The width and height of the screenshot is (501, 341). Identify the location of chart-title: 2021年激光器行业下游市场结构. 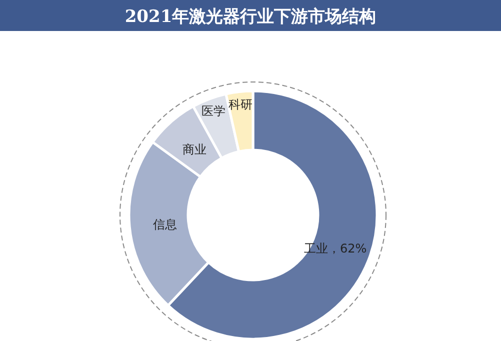
(250, 17).